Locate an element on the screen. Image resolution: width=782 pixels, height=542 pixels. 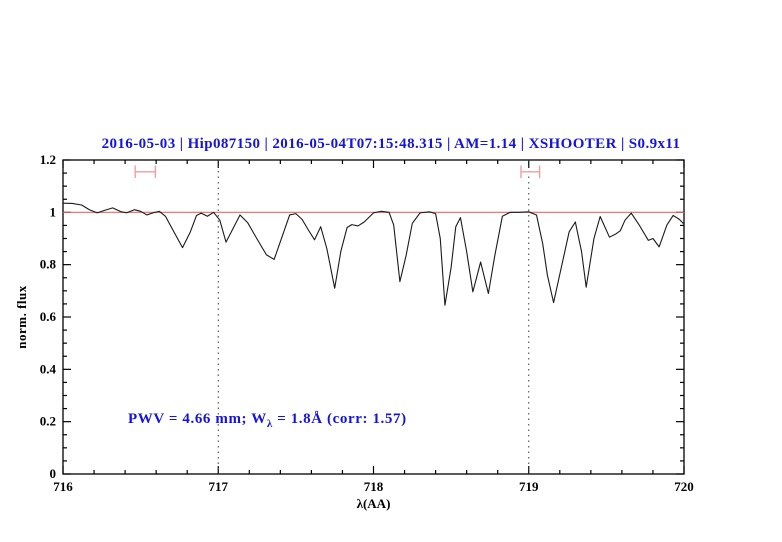
x-tick-label: 717 is located at coordinates (219, 486).